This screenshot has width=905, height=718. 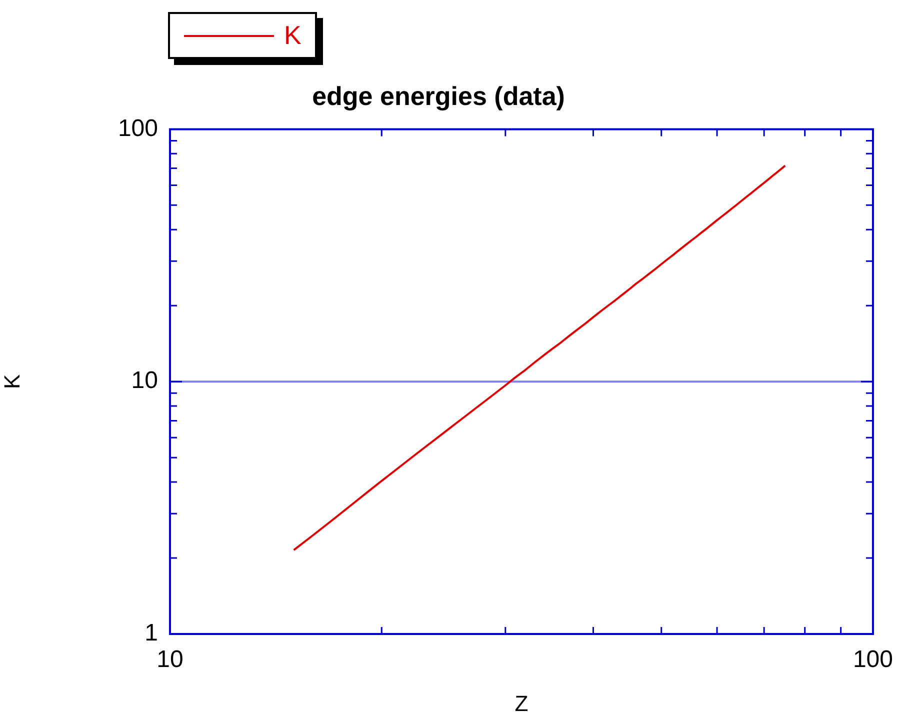 What do you see at coordinates (138, 128) in the screenshot?
I see `y-tick-label: 100` at bounding box center [138, 128].